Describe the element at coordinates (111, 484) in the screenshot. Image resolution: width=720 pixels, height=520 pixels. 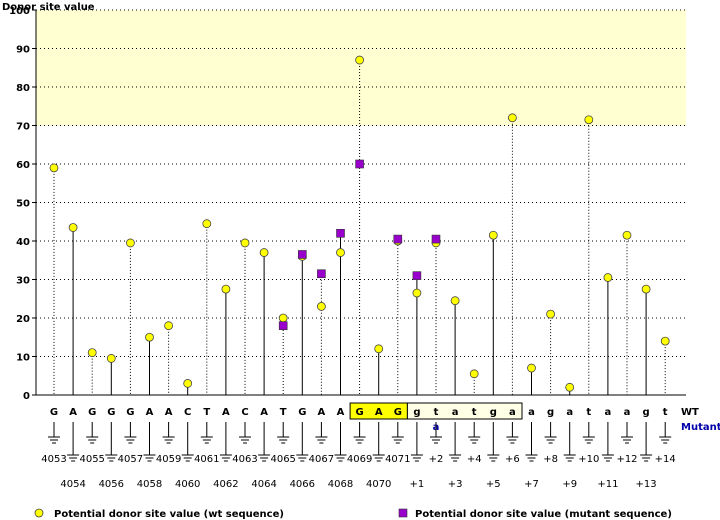
I see `position-label: 4056` at that location.